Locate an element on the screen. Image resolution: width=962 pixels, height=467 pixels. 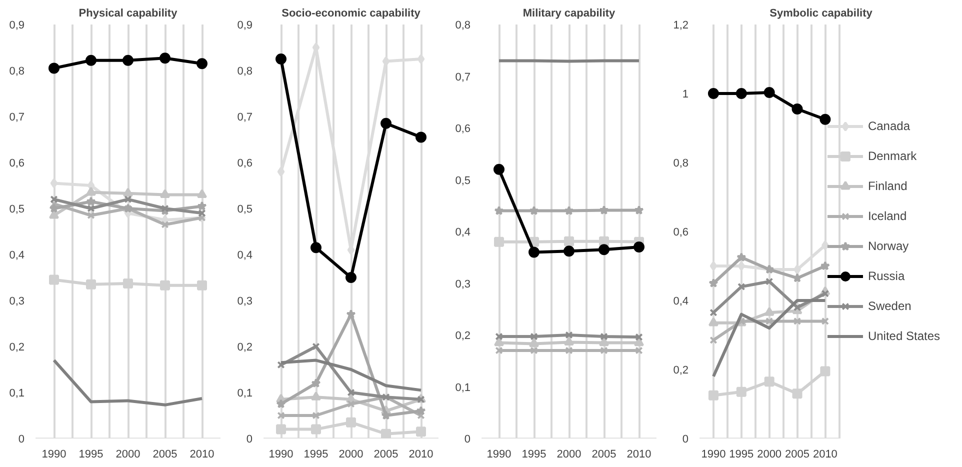
y-tick-label: 1,2 is located at coordinates (681, 26).